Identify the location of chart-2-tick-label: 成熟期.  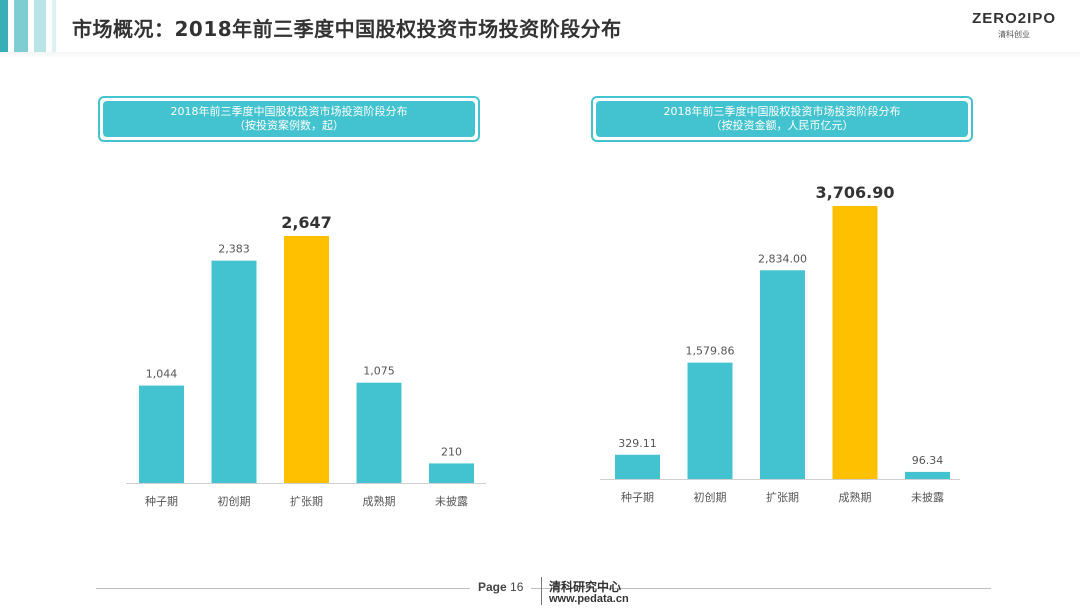
(855, 497).